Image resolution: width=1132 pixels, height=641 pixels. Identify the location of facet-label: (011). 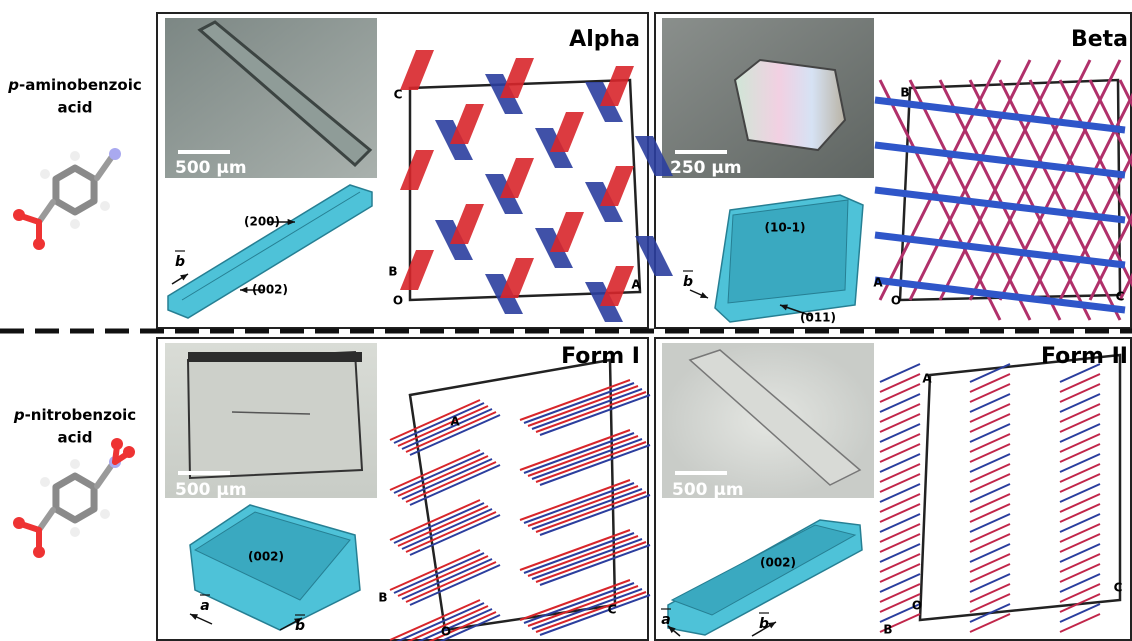
(818, 318).